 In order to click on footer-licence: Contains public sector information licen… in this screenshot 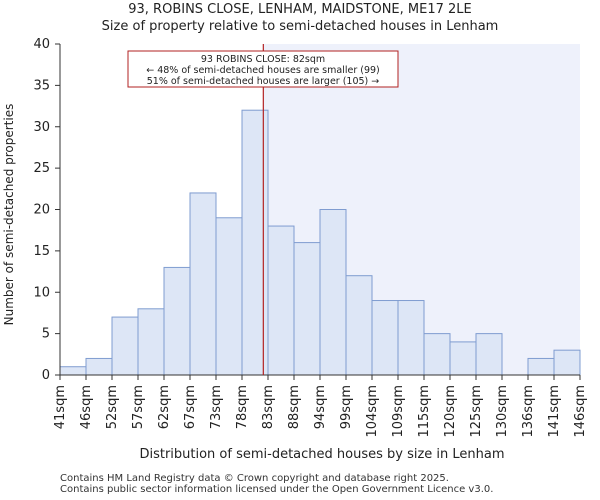, I will do `click(277, 489)`.